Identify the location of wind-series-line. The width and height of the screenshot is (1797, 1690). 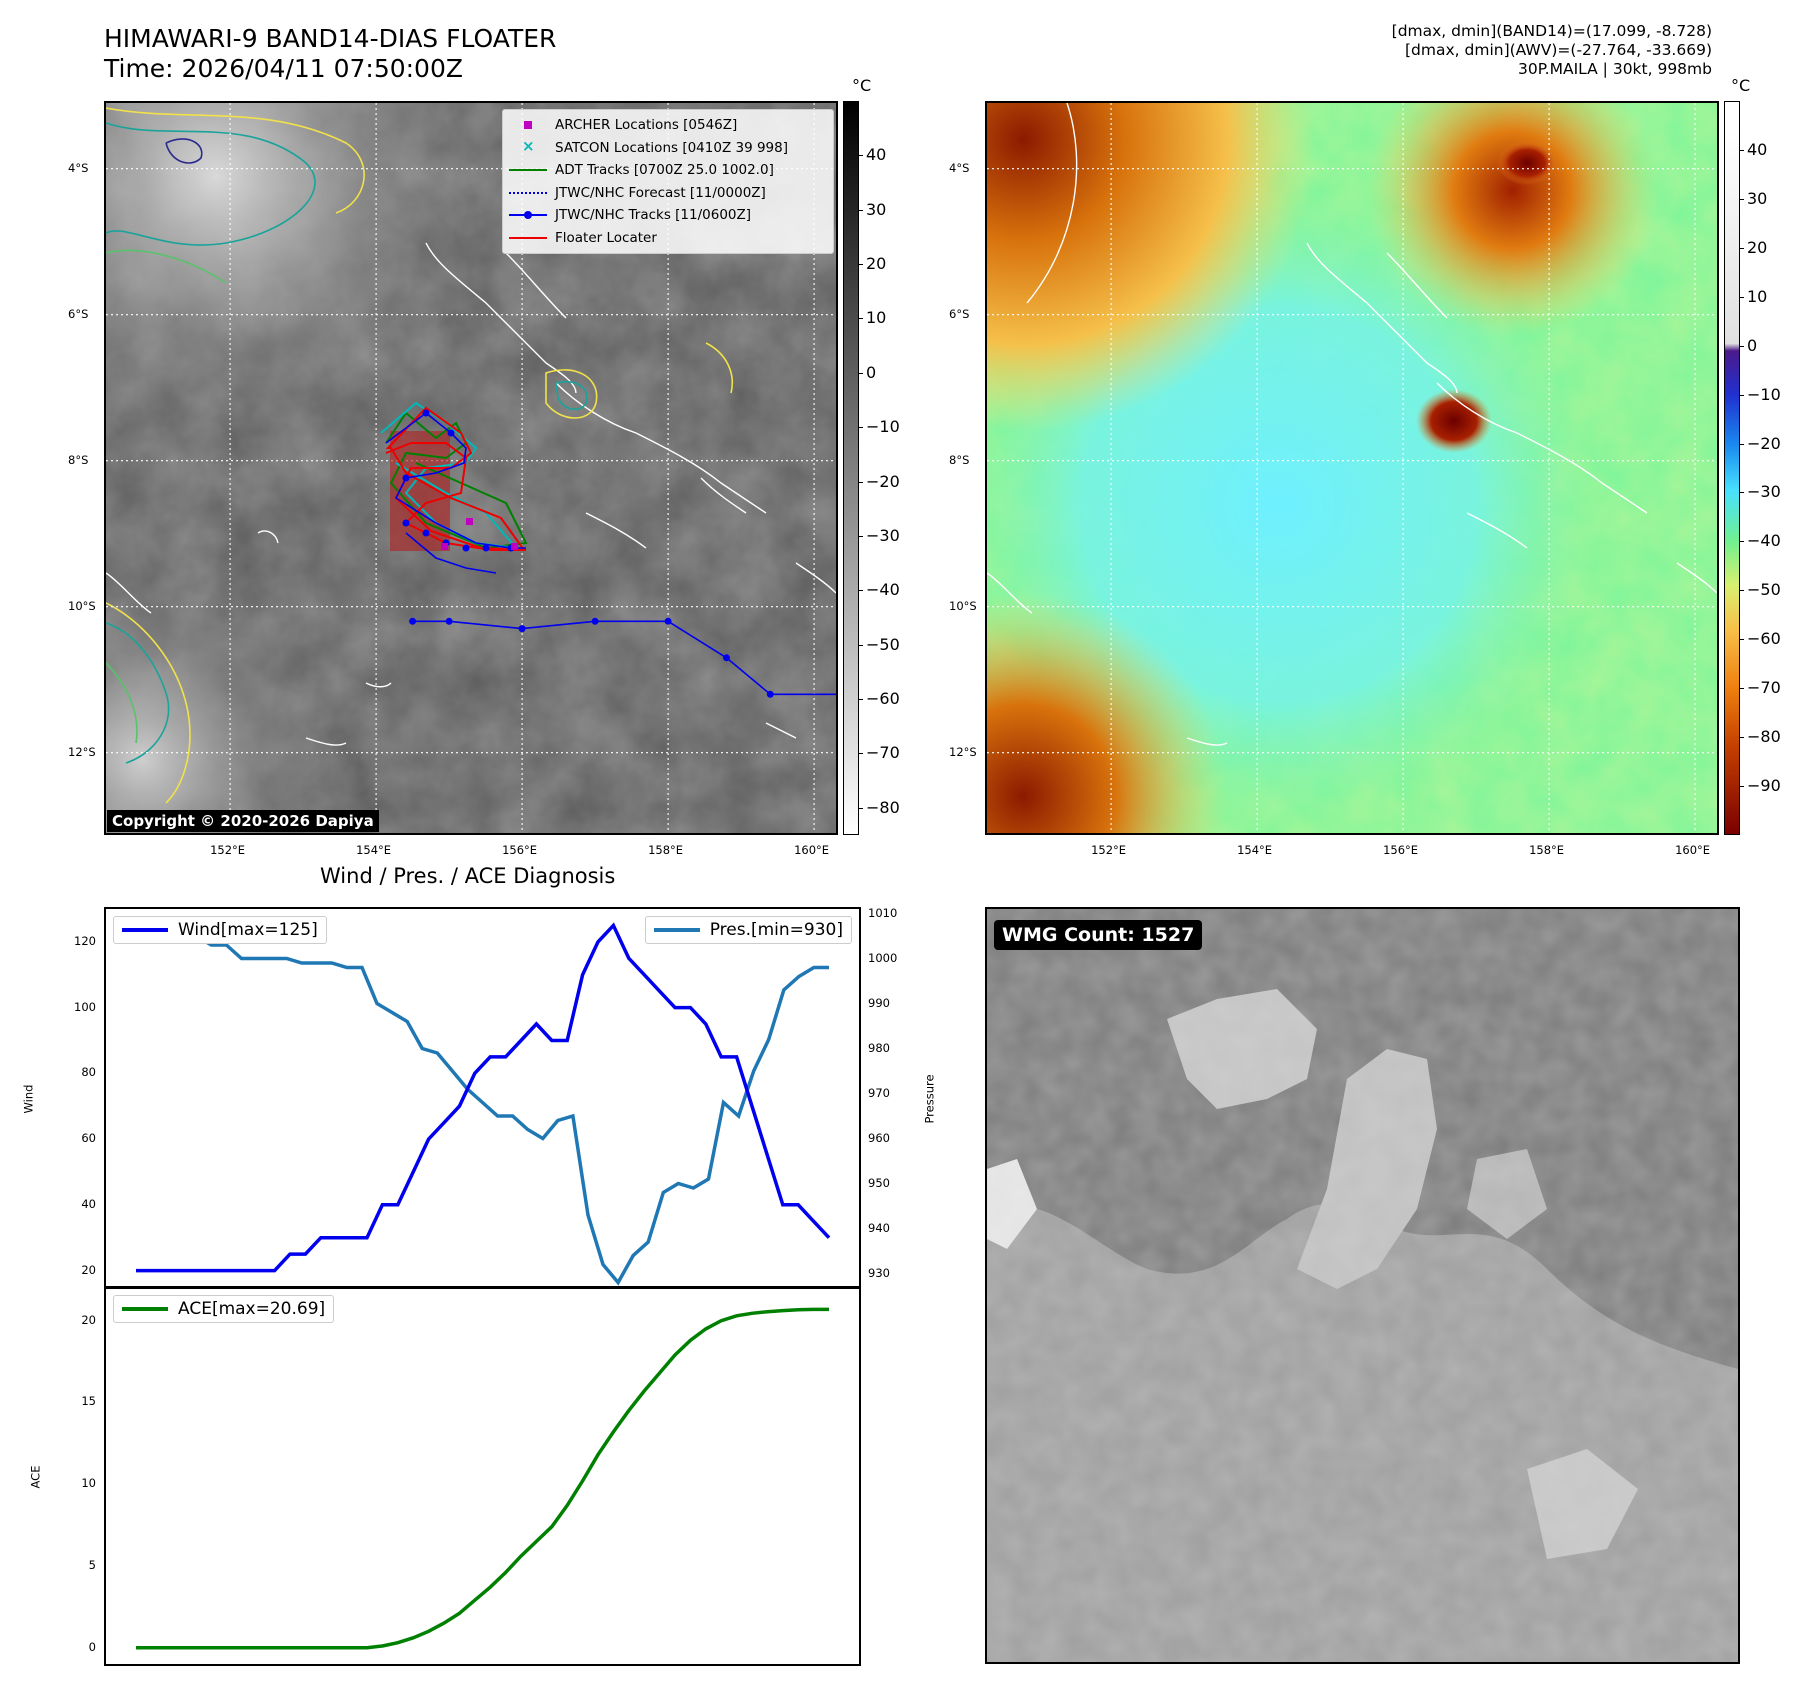
(483, 1097).